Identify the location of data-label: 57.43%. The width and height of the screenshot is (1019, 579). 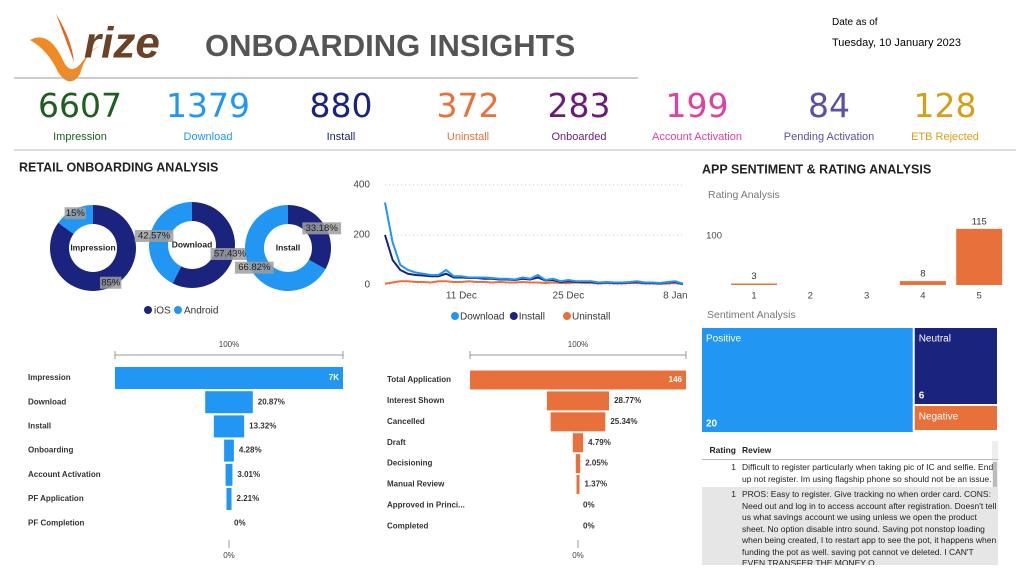
(230, 254).